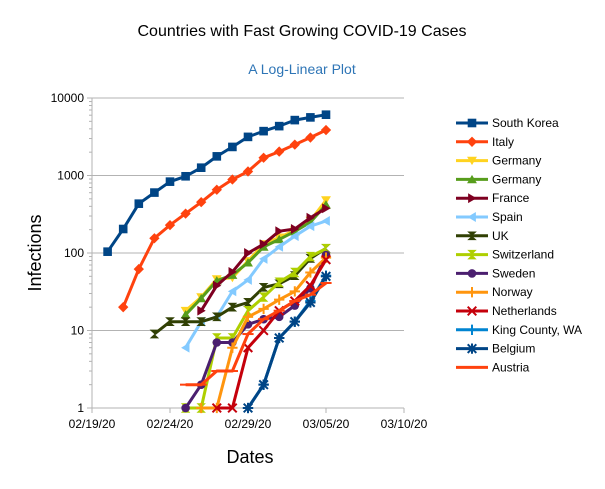 This screenshot has height=489, width=605. I want to click on legend-label: France, so click(511, 198).